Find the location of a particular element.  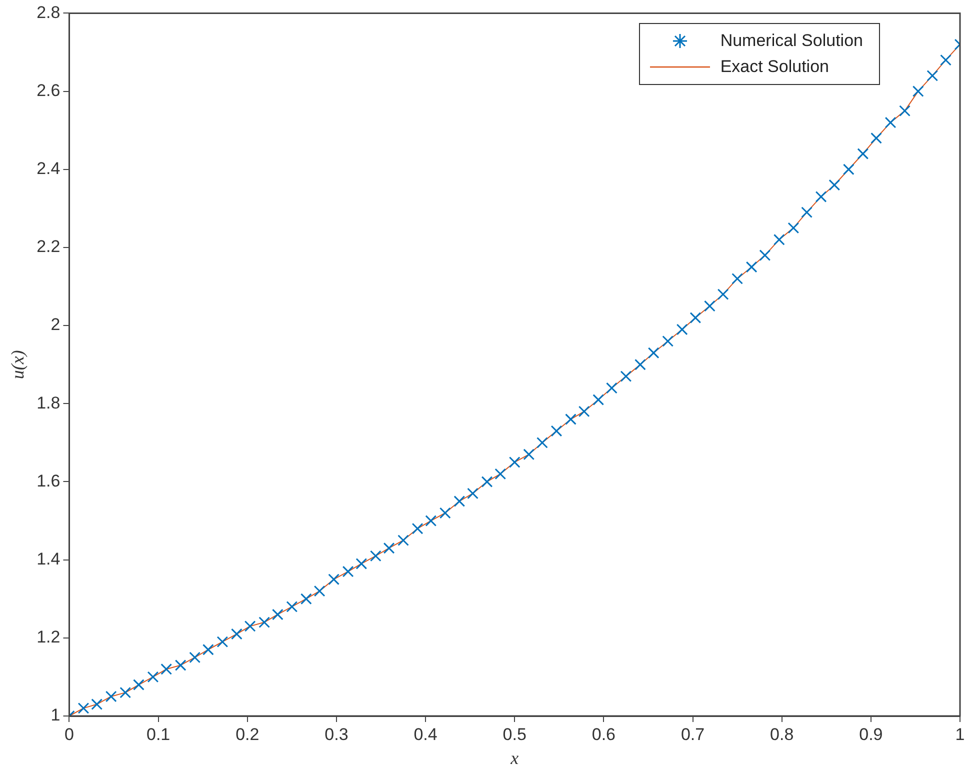

x-axis-title: x is located at coordinates (514, 758).